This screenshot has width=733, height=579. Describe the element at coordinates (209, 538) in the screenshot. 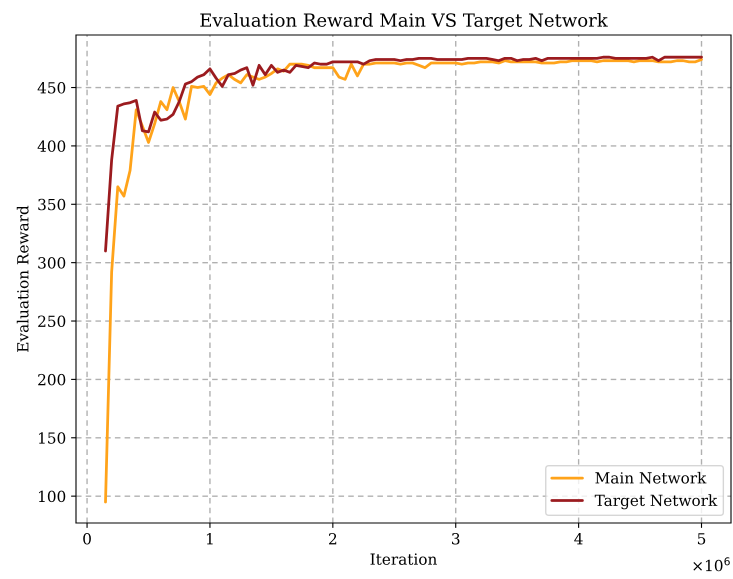

I see `x-tick-label: 1` at that location.